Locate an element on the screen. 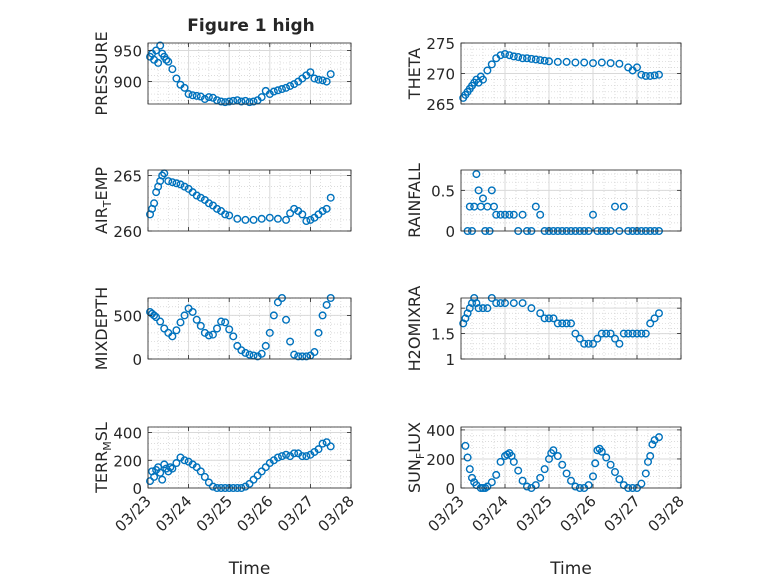  x-tick-label: 03/26 is located at coordinates (254, 513).